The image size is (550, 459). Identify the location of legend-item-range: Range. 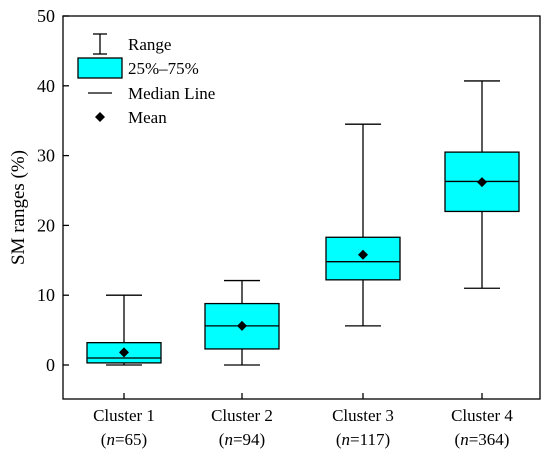
(132, 44).